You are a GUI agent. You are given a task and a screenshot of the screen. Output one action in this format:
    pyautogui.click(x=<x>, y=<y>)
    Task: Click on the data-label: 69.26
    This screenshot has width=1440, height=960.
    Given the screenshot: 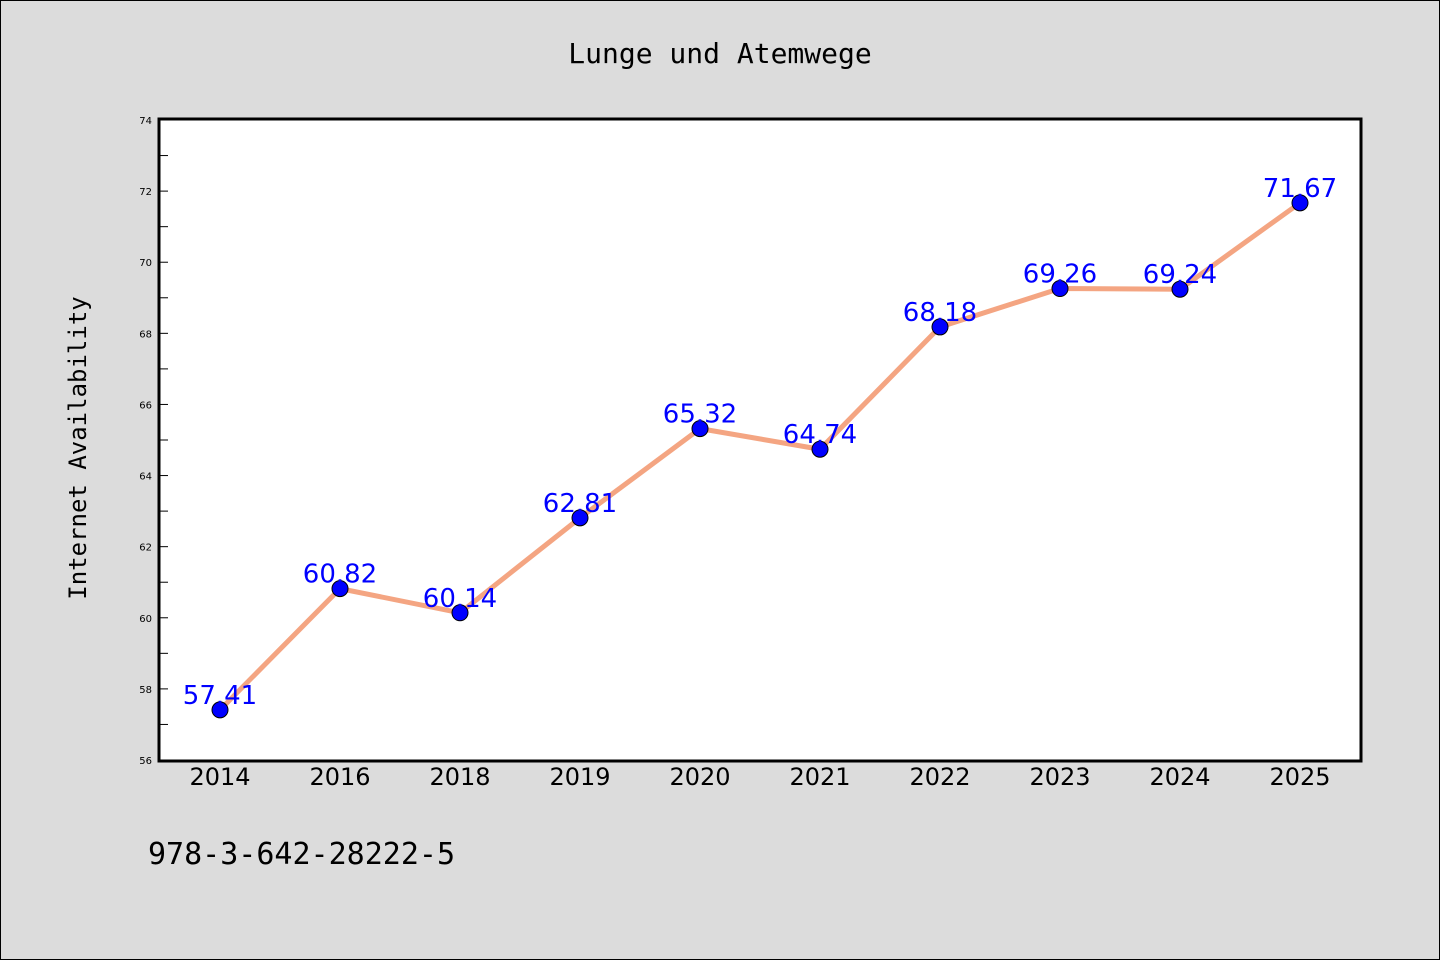 What is the action you would take?
    pyautogui.click(x=1060, y=275)
    